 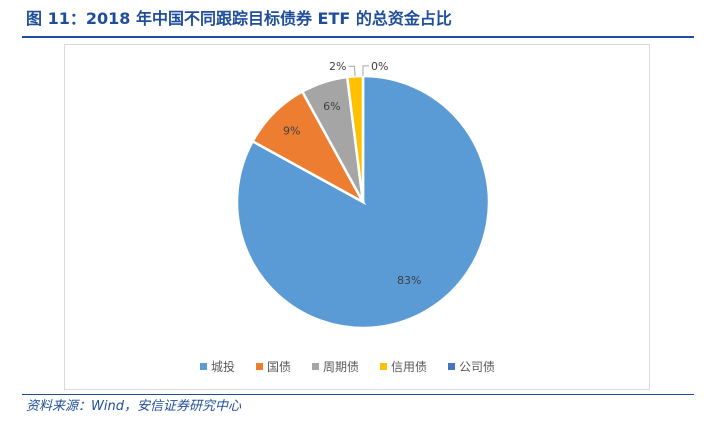 I want to click on data-label-4: 2%, so click(x=337, y=66).